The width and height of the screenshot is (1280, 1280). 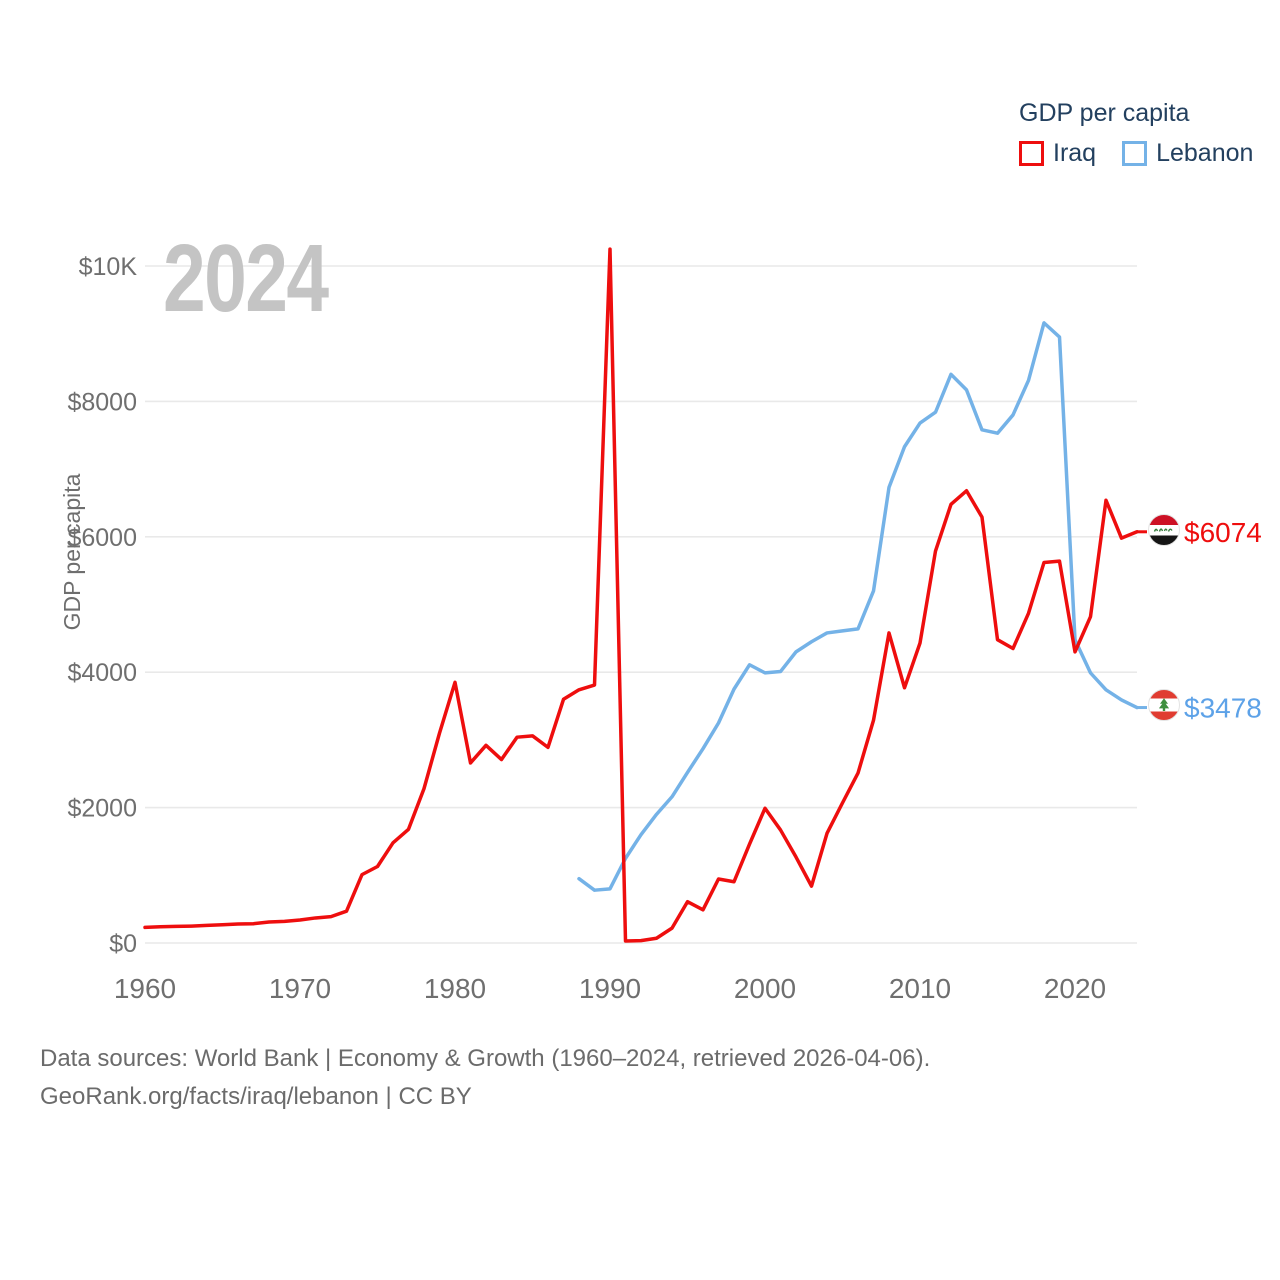 What do you see at coordinates (1199, 620) in the screenshot?
I see `end-value-annotations: $3478 $6074` at bounding box center [1199, 620].